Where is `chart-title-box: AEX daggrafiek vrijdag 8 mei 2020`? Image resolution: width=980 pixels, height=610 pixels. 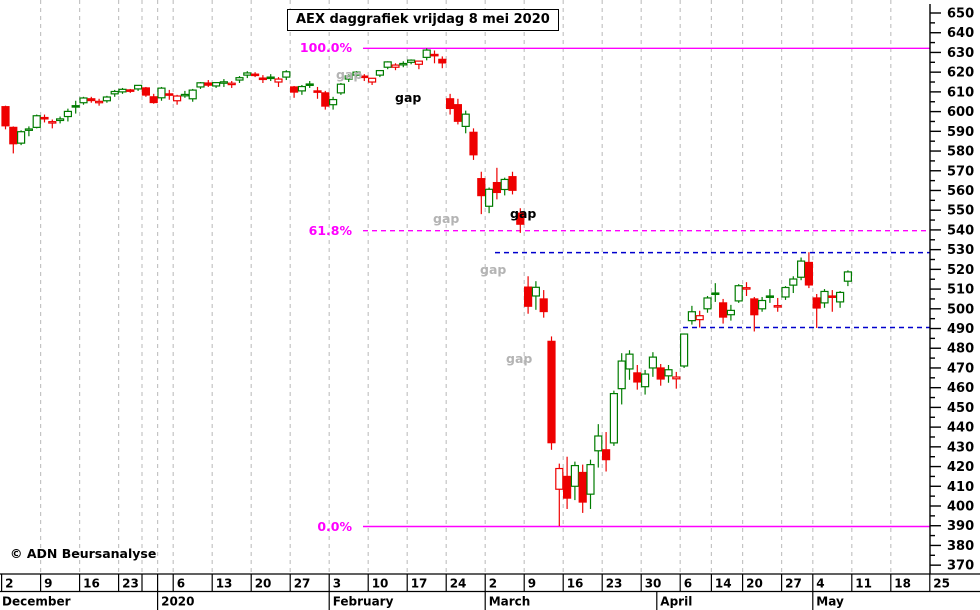 chart-title-box: AEX daggrafiek vrijdag 8 mei 2020 is located at coordinates (423, 20).